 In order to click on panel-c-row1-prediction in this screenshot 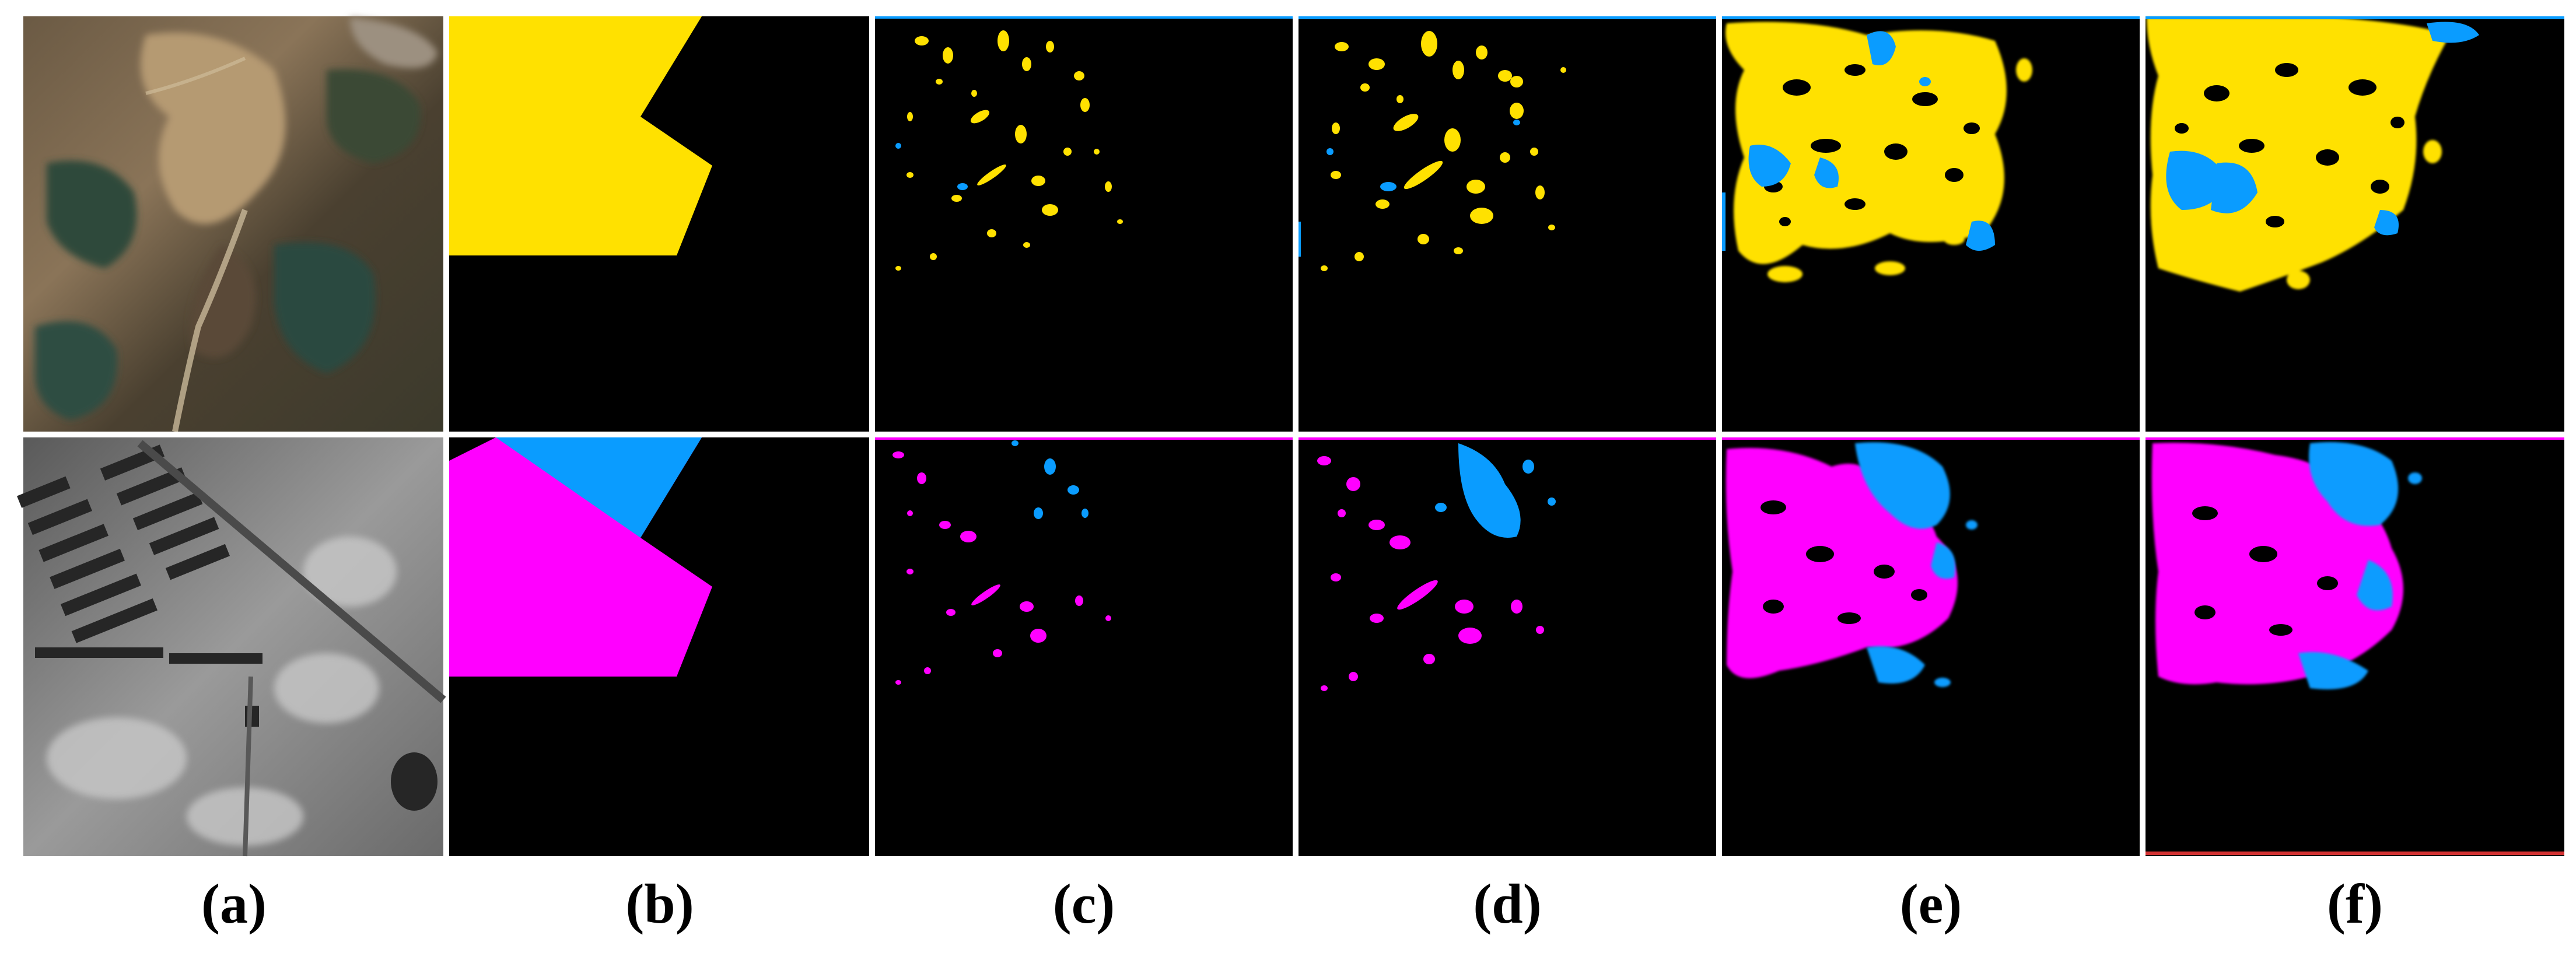, I will do `click(1084, 224)`.